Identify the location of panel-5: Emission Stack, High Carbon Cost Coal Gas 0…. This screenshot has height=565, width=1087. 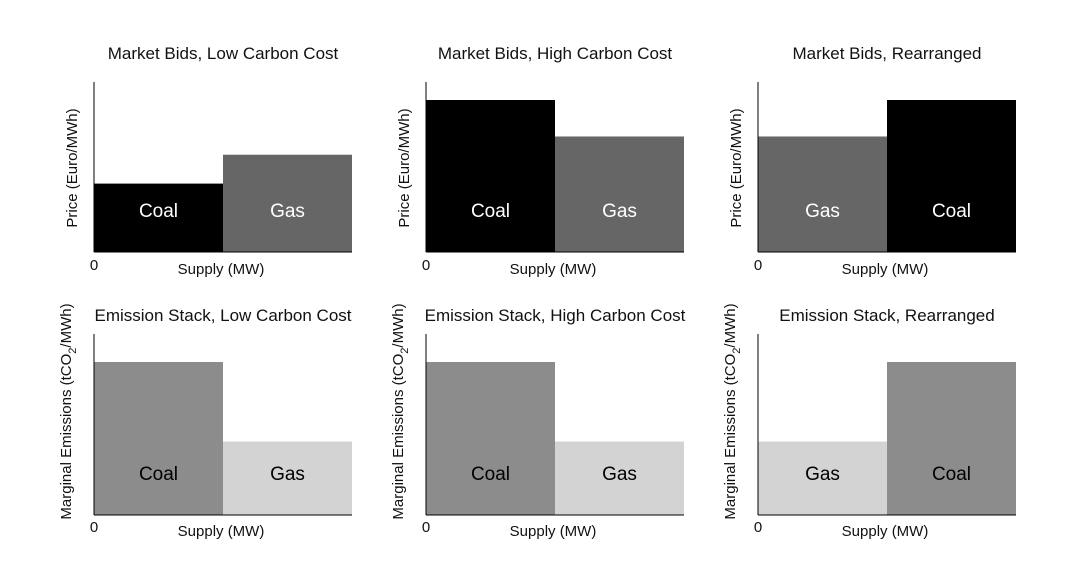
(538, 421).